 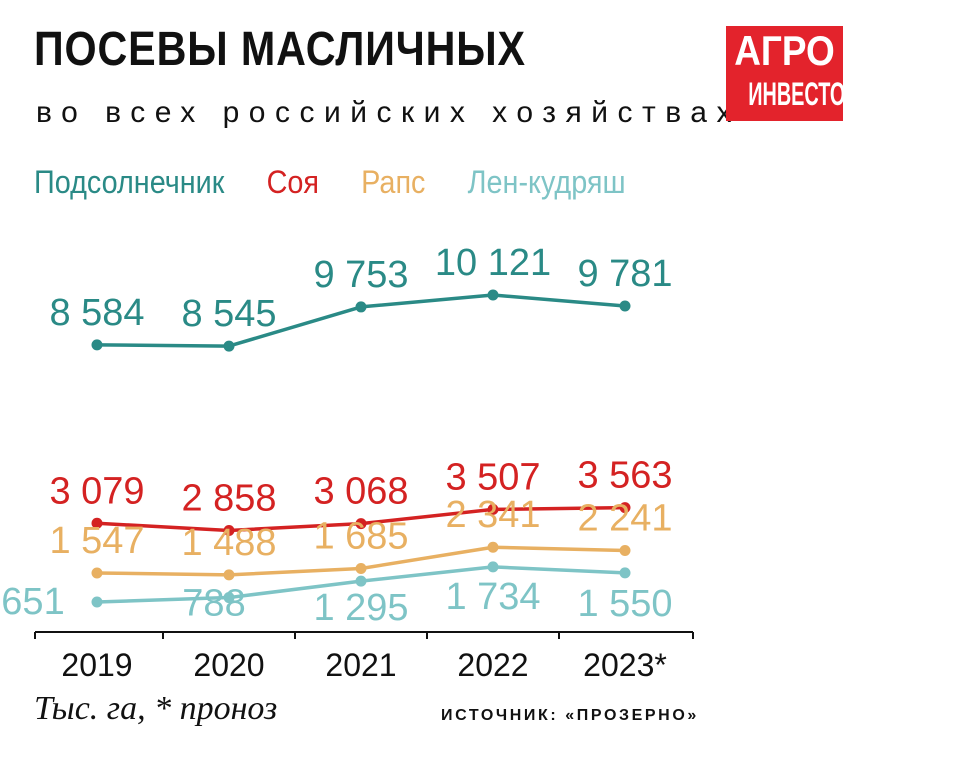 What do you see at coordinates (393, 182) in the screenshot?
I see `legend-item-rapeseed: Рапс` at bounding box center [393, 182].